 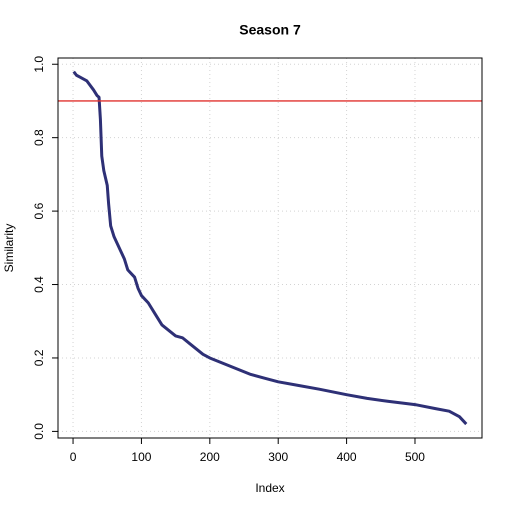 I want to click on y-tick-label: 0.2, so click(x=39, y=357).